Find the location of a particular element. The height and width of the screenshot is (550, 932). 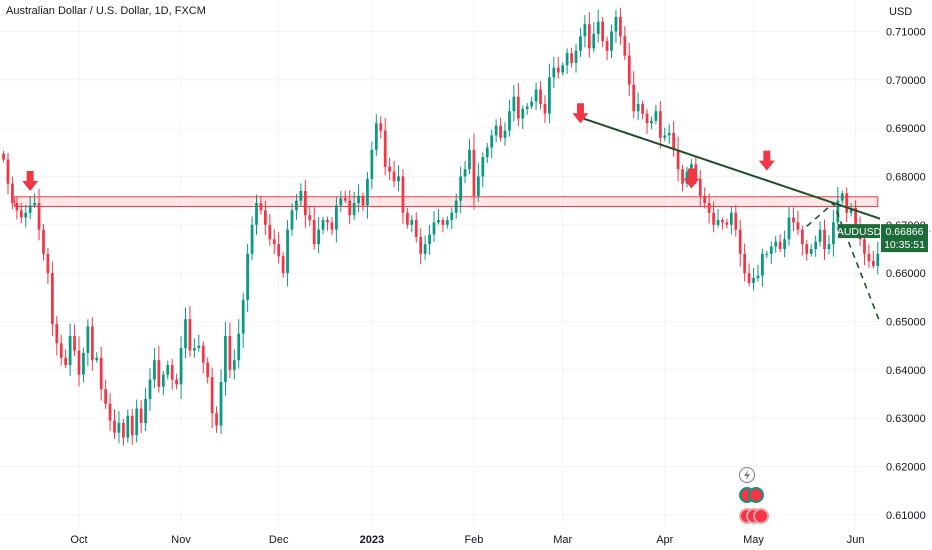

bolt-badge is located at coordinates (747, 475).